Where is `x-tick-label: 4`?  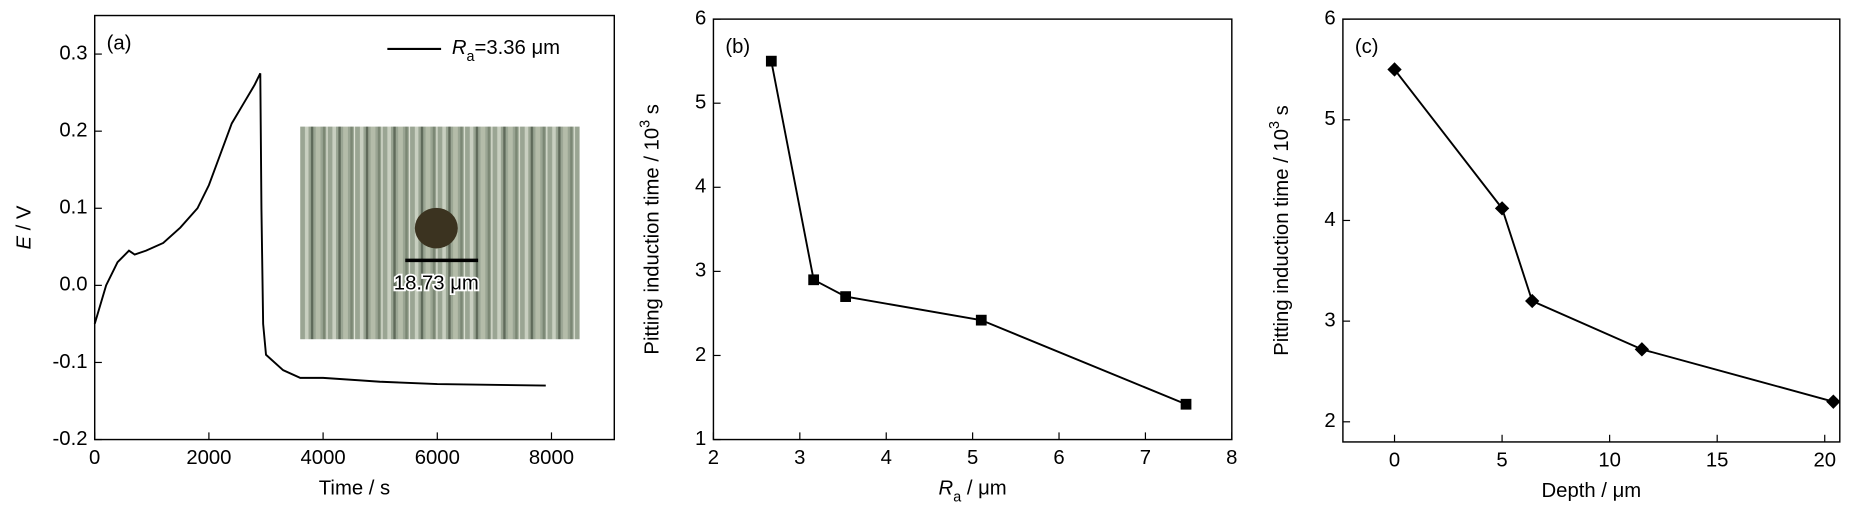 x-tick-label: 4 is located at coordinates (886, 458).